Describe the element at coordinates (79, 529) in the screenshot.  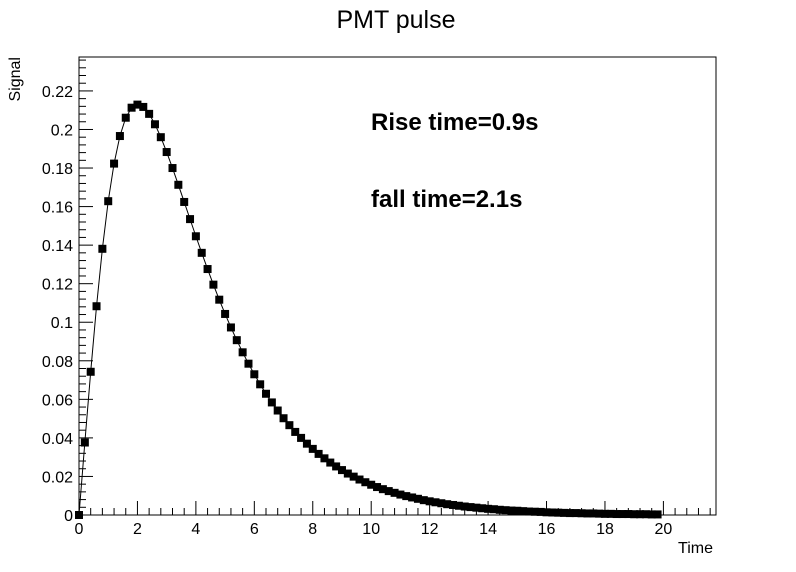
I see `x-tick-label: 0` at that location.